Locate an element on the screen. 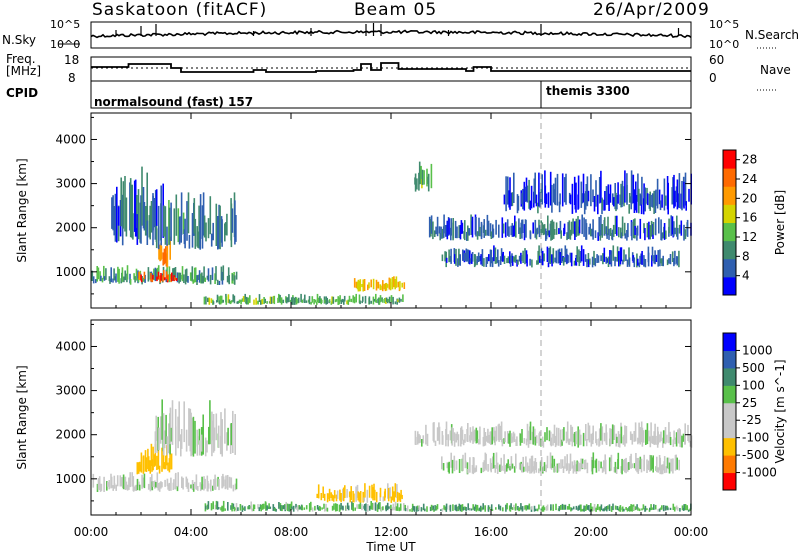 This screenshot has width=800, height=554. colorbar-segment is located at coordinates (729, 268).